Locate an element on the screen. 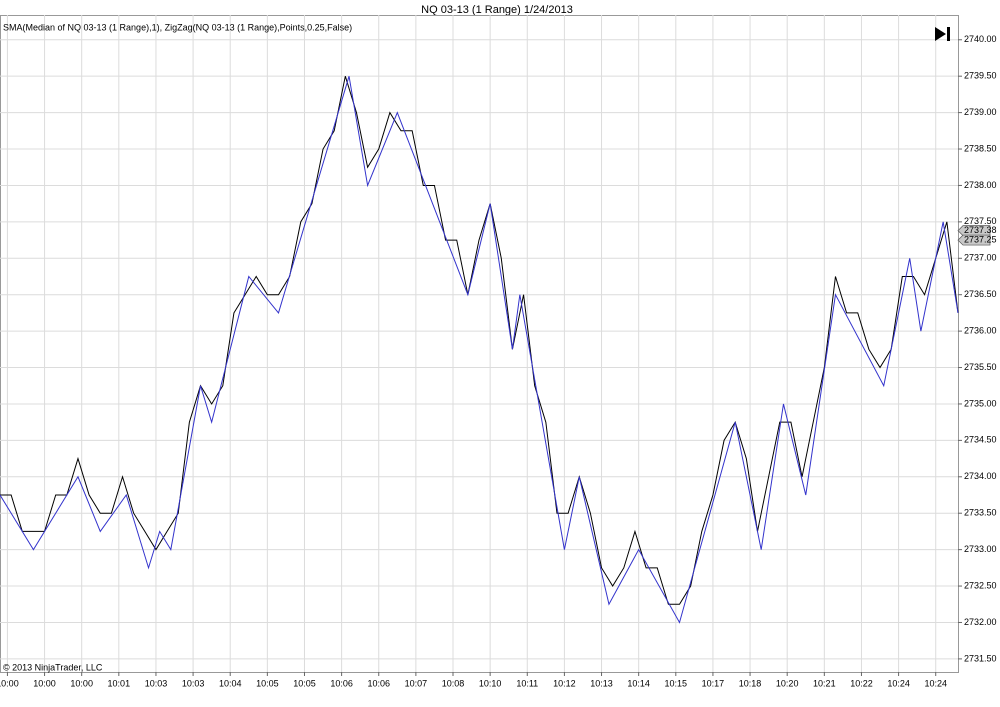  x-tick-label: 10:10 is located at coordinates (490, 683).